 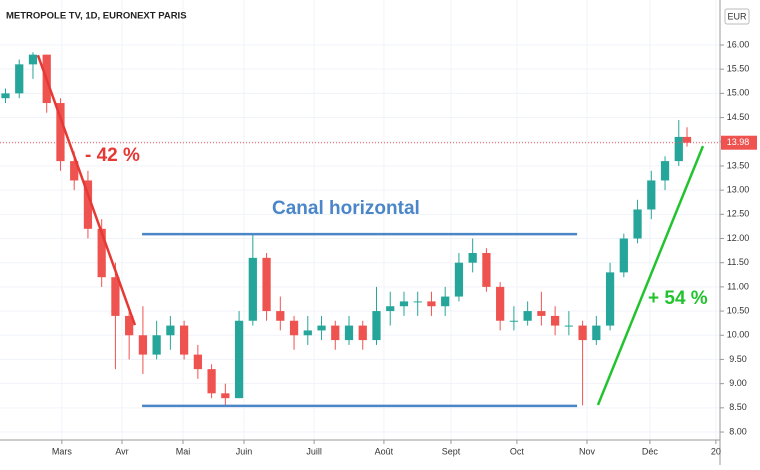 I want to click on y-tick-label: 12.00, so click(x=738, y=238).